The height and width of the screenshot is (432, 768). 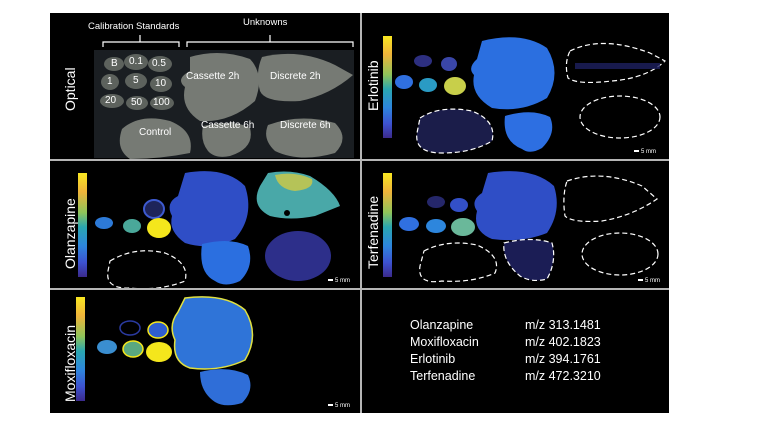 I want to click on standard-label-0.1: 0.1, so click(x=136, y=61).